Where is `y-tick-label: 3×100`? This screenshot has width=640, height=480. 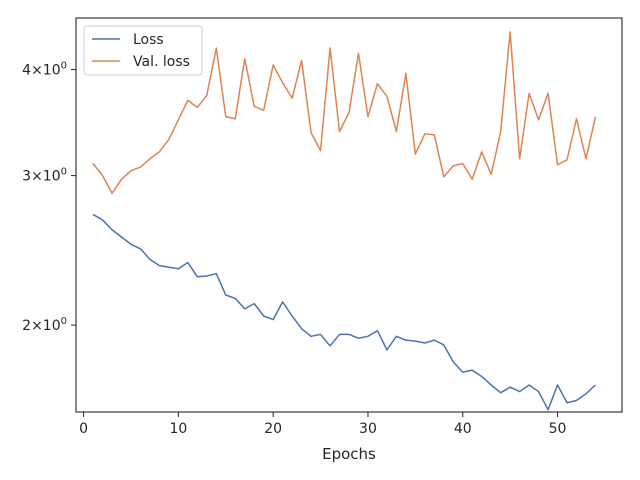 y-tick-label: 3×100 is located at coordinates (44, 176).